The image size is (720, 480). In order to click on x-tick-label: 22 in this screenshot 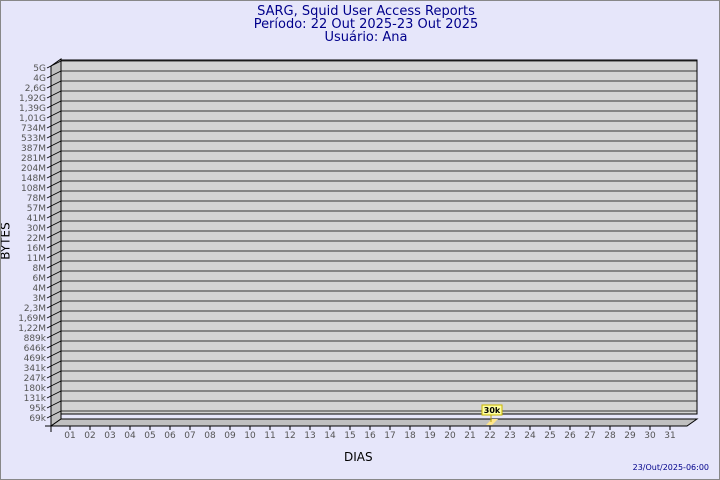, I will do `click(489, 436)`.